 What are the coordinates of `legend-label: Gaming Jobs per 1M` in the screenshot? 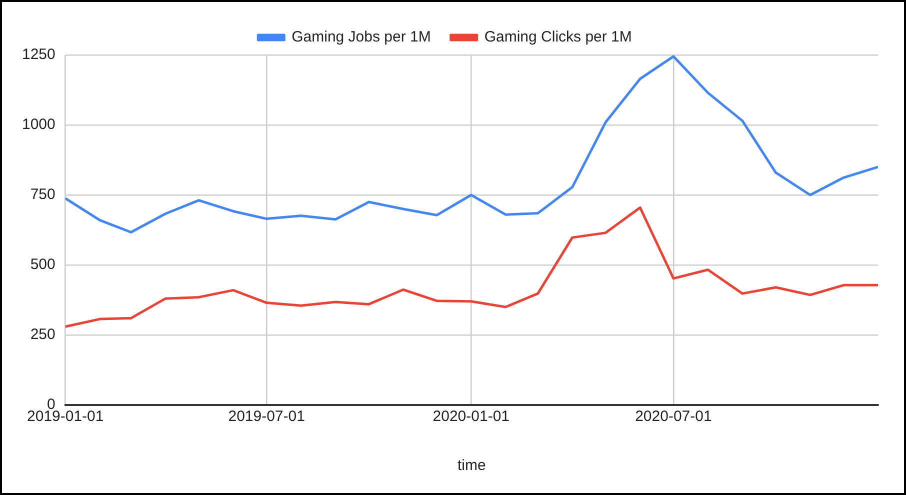 It's located at (361, 37).